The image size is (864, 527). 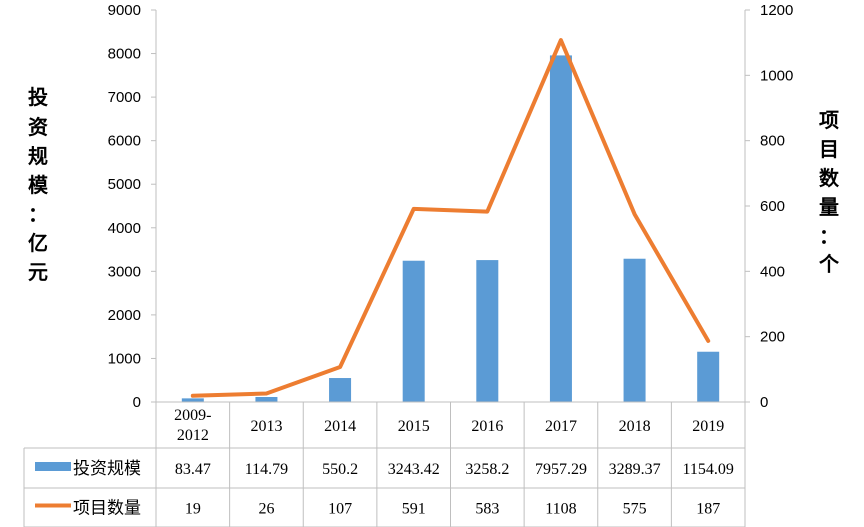 I want to click on data-label: 187, so click(x=708, y=509).